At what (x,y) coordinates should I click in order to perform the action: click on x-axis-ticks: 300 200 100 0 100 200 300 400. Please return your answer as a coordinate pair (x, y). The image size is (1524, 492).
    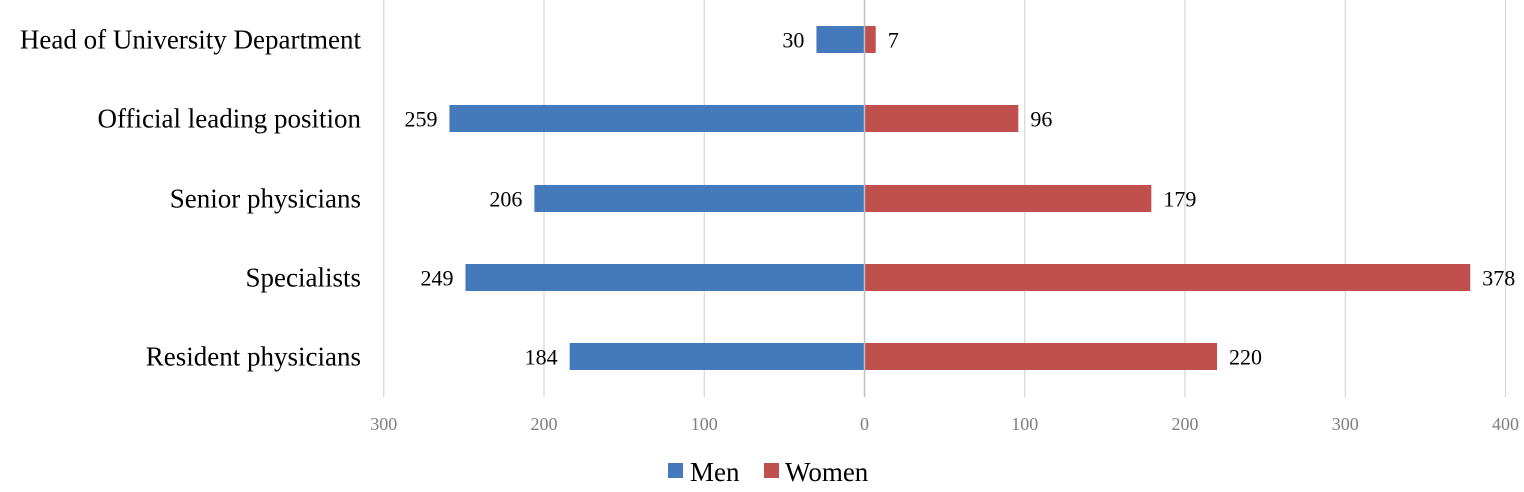
    Looking at the image, I should click on (944, 424).